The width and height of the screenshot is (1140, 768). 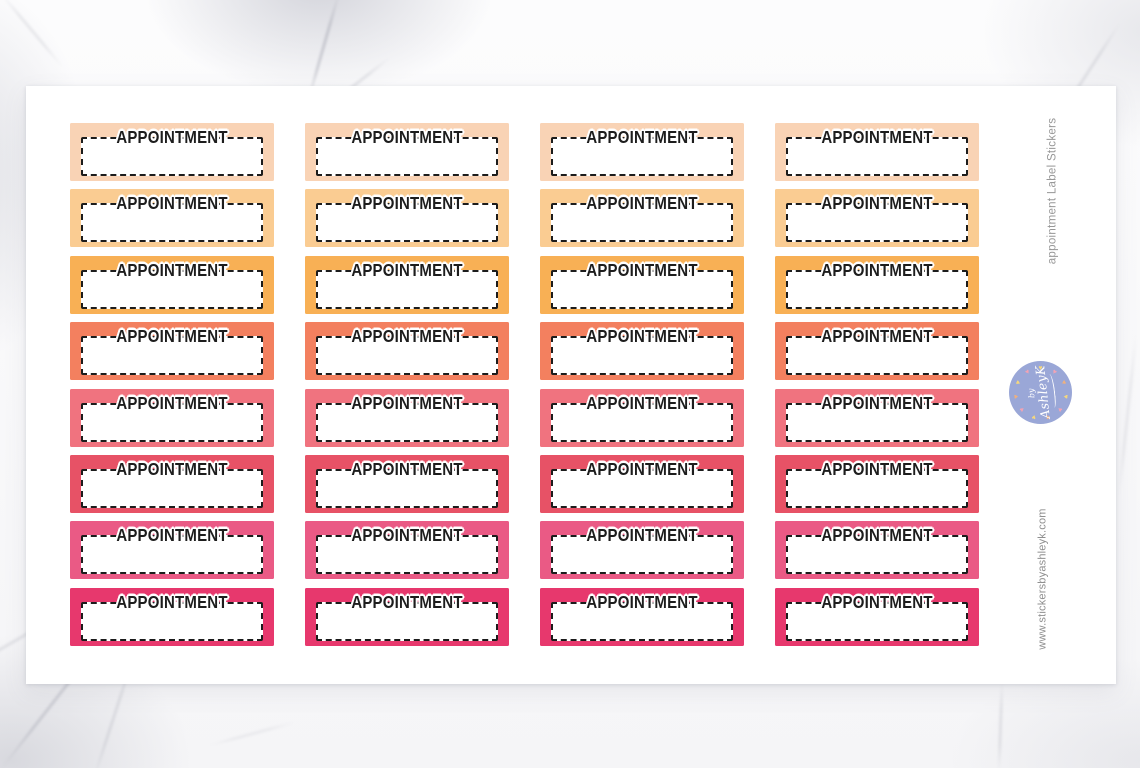 I want to click on website-url-text: www.stickersbyashleyk.com, so click(x=1043, y=579).